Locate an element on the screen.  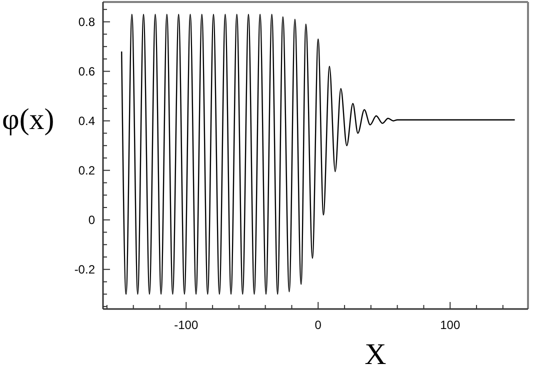
y-tick-label: 0.8 is located at coordinates (87, 21).